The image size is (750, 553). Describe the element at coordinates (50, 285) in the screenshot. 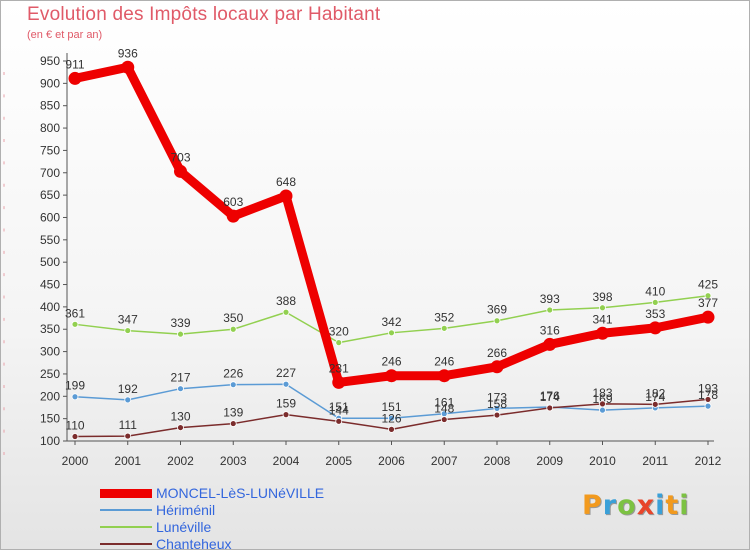

I see `y-tick-label: 450` at that location.